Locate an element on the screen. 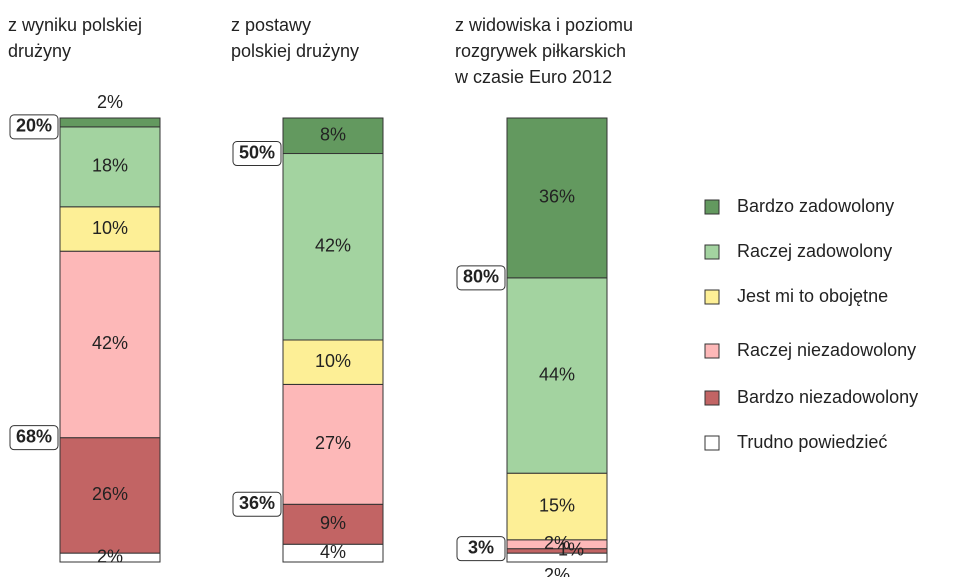 Image resolution: width=976 pixels, height=577 pixels. value-label: 36% is located at coordinates (557, 197).